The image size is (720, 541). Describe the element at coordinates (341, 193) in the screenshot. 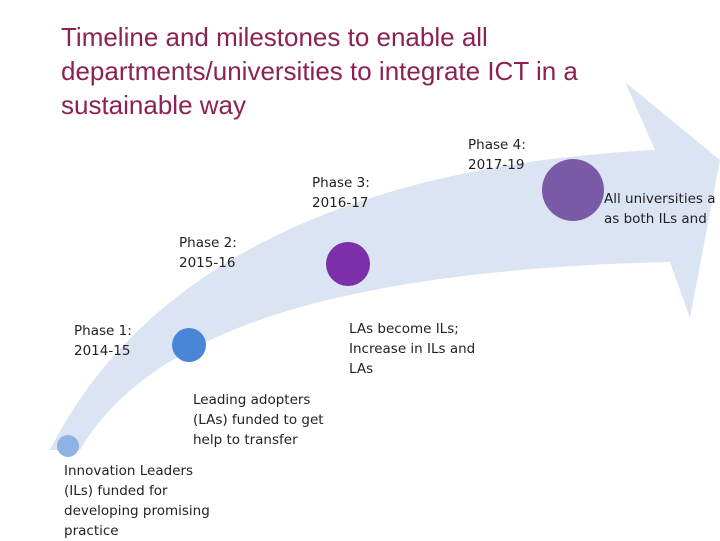

I see `phase-3-label: Phase 3: 2016-17` at that location.